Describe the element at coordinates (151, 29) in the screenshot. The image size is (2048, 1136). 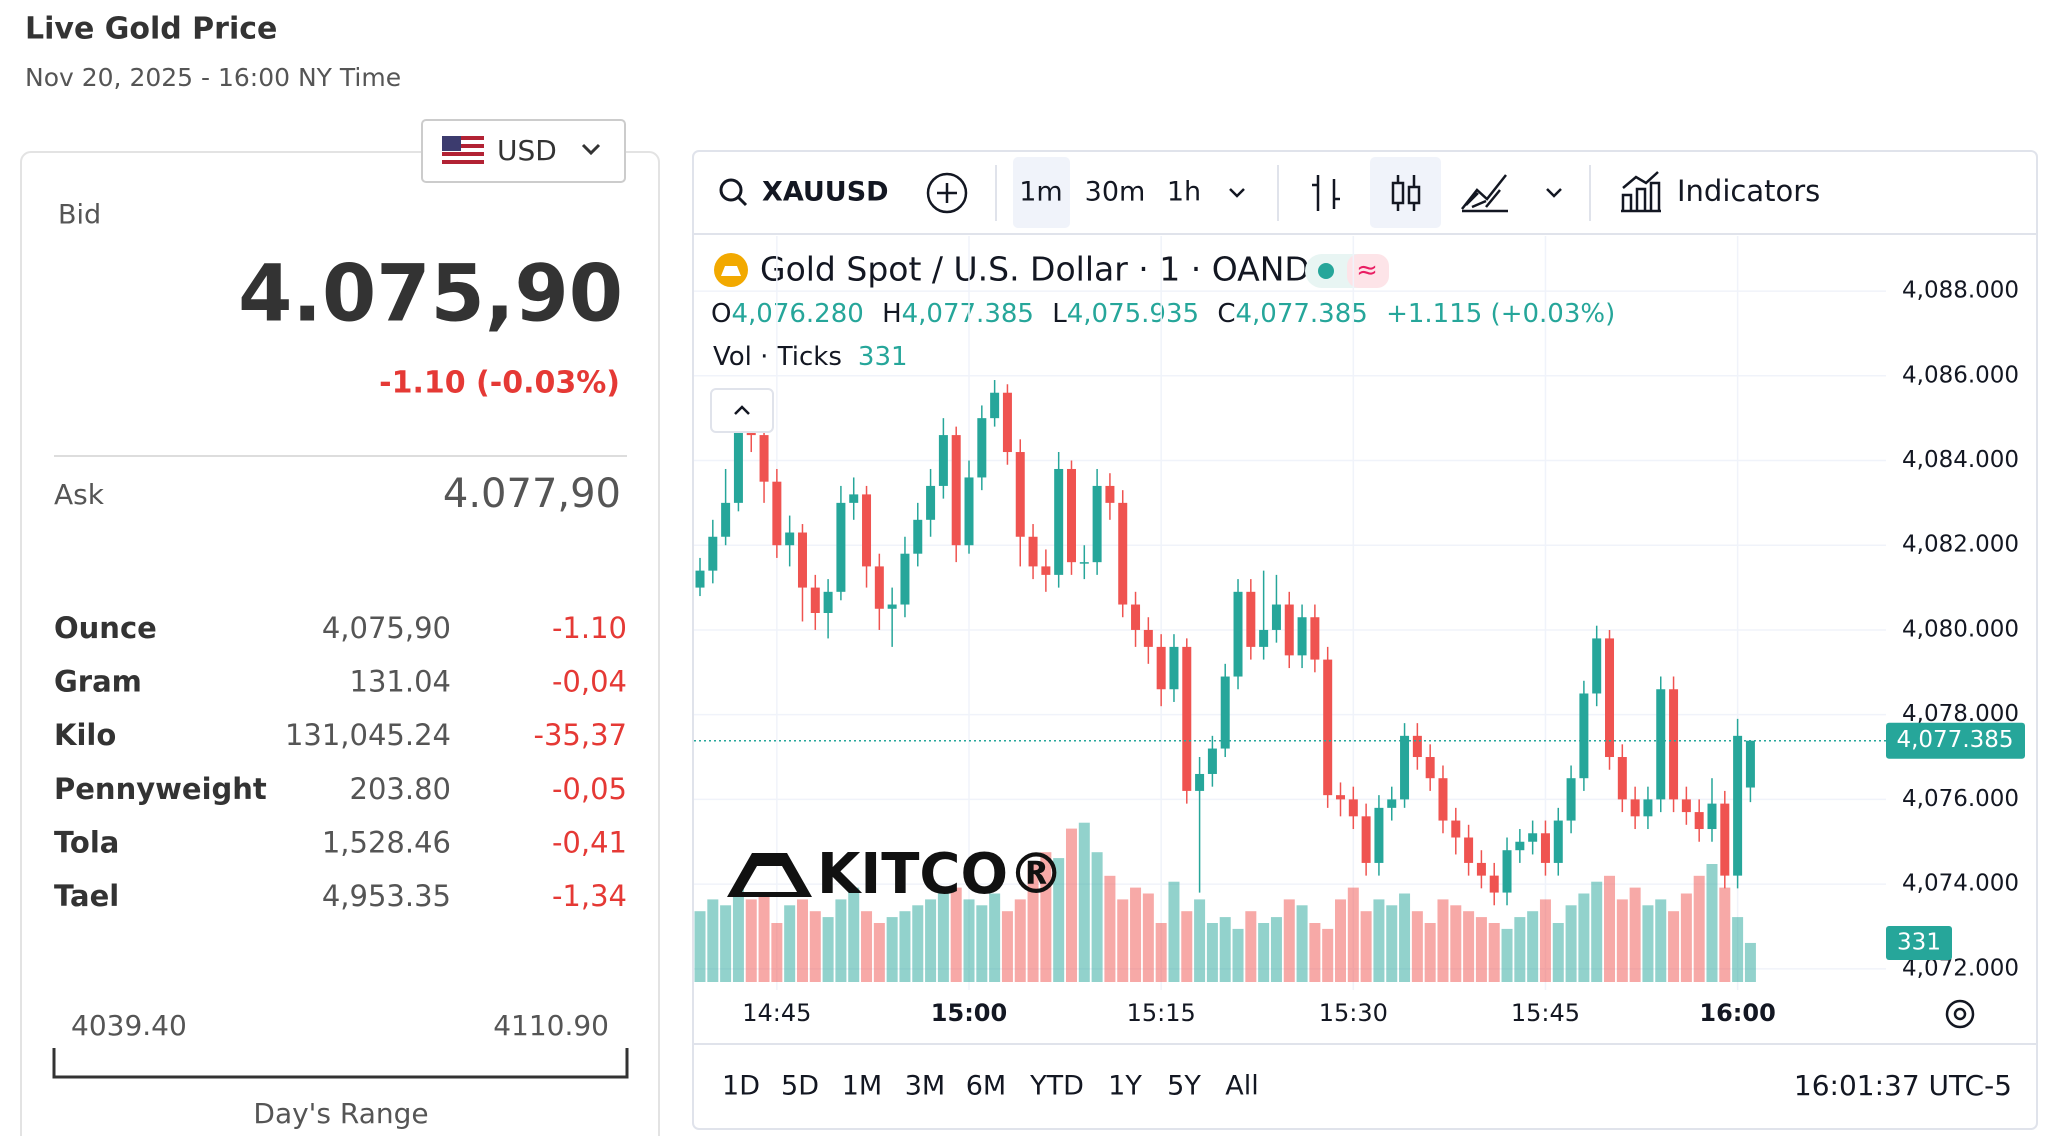
I see `page-title: Live Gold Price` at that location.